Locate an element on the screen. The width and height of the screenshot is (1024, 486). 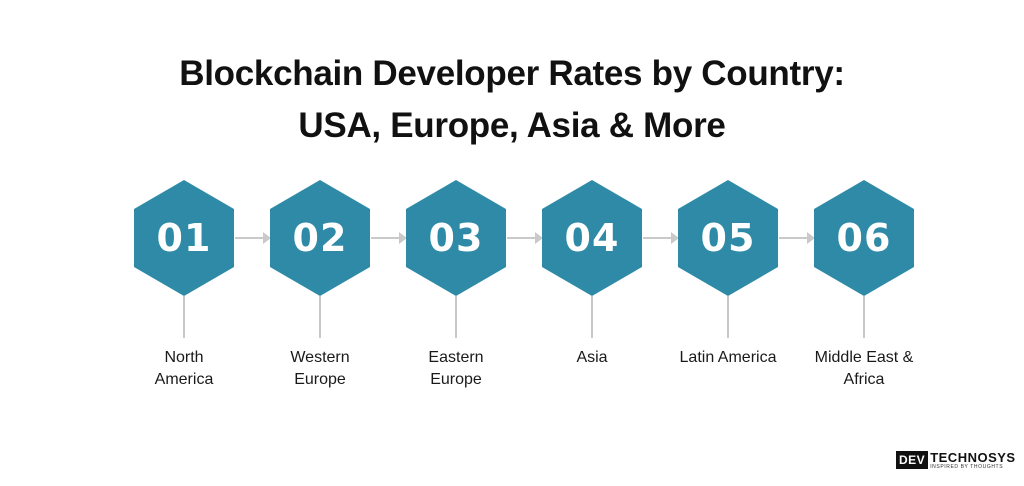
step-number: 04 is located at coordinates (592, 238).